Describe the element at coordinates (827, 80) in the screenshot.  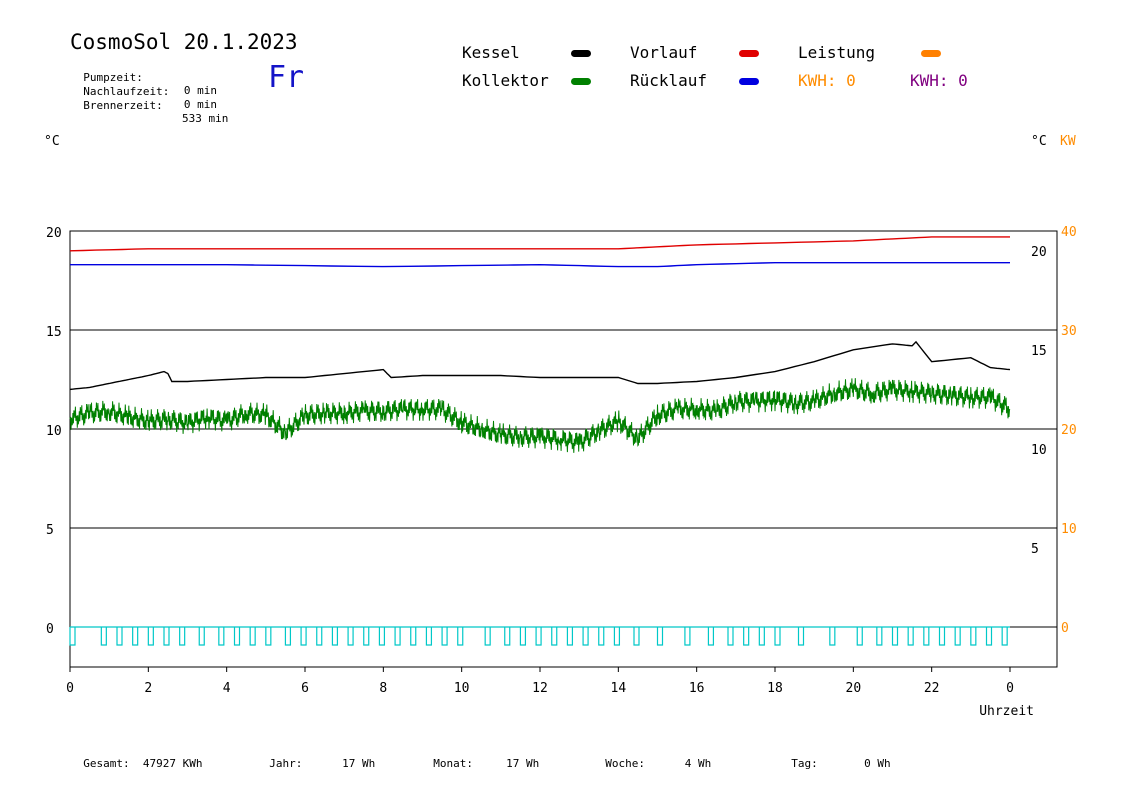
I see `legend-kwh-orange: KWH: 0` at that location.